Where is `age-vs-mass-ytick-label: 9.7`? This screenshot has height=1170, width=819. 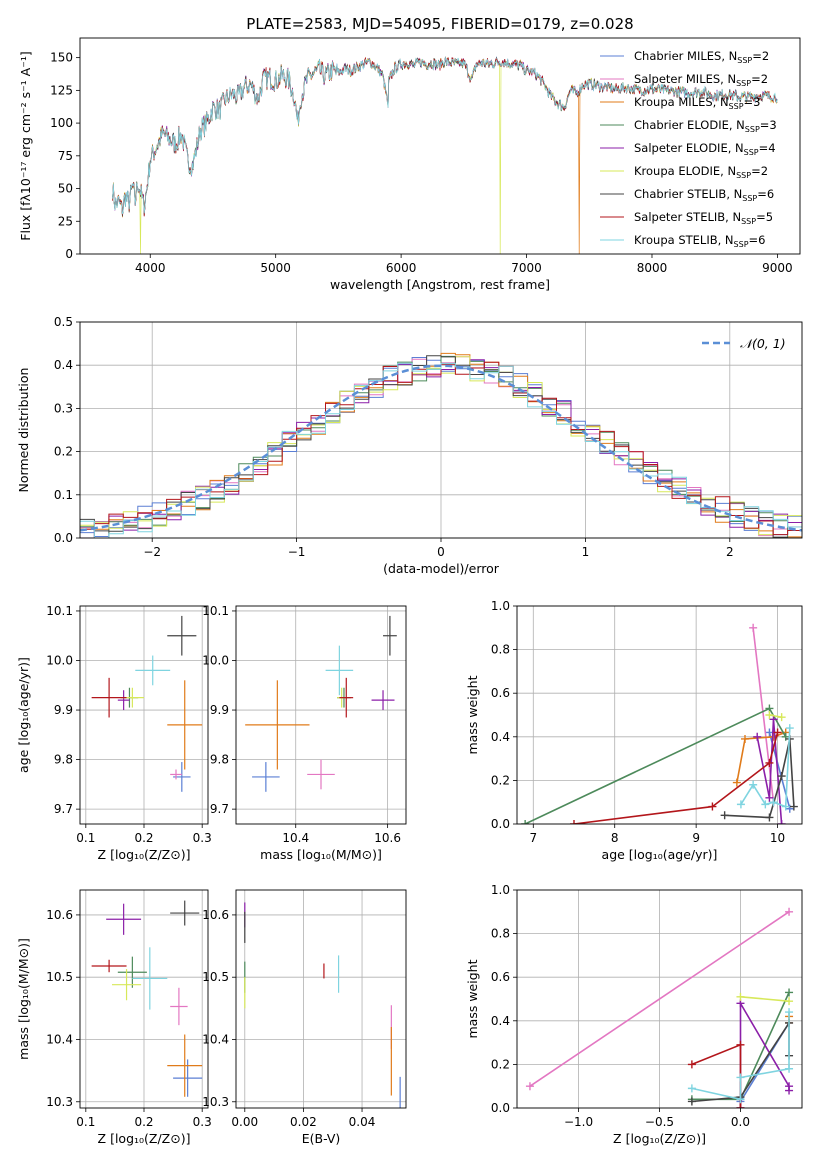 age-vs-mass-ytick-label: 9.7 is located at coordinates (219, 809).